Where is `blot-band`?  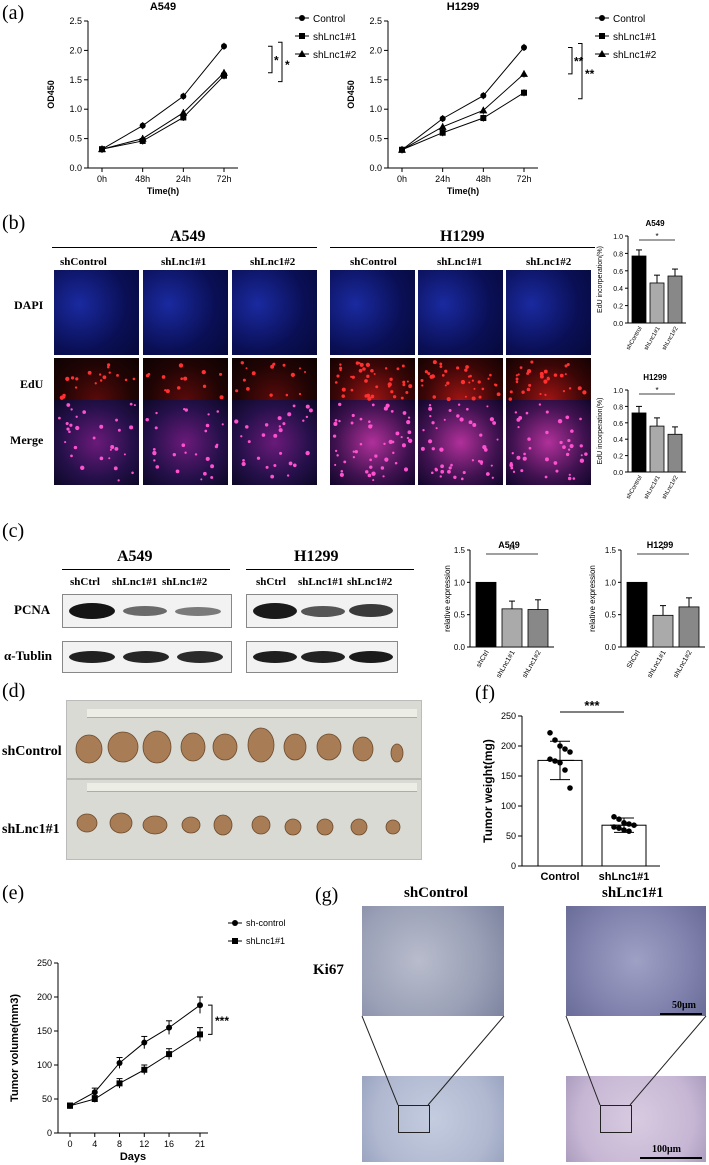 blot-band is located at coordinates (92, 657).